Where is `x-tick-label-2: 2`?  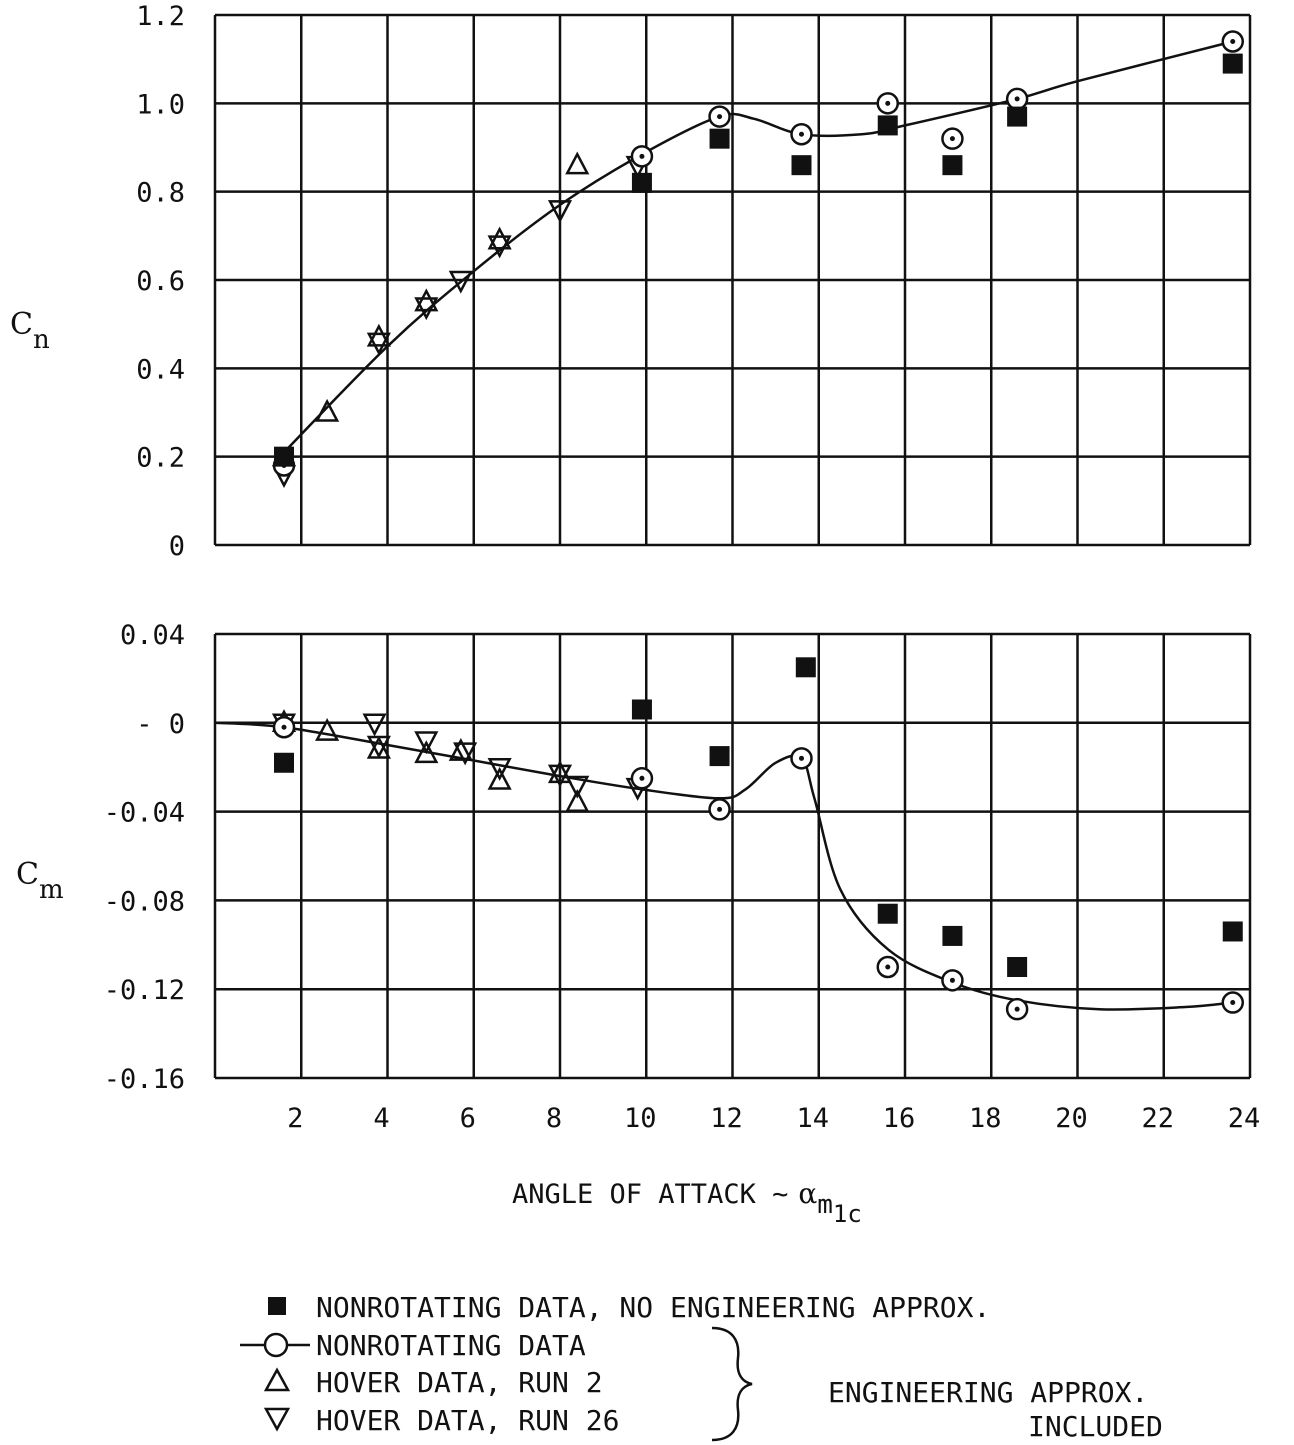
x-tick-label-2: 2 is located at coordinates (295, 1118).